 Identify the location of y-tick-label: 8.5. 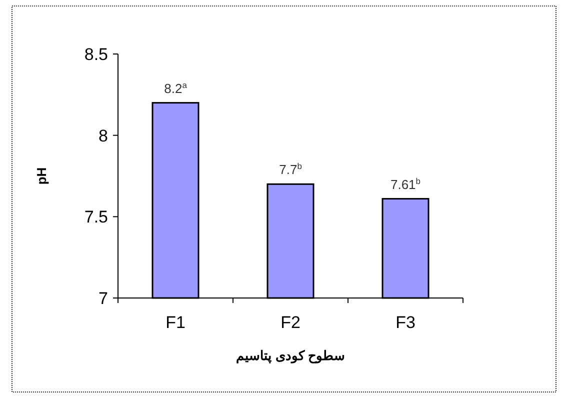
(96, 54).